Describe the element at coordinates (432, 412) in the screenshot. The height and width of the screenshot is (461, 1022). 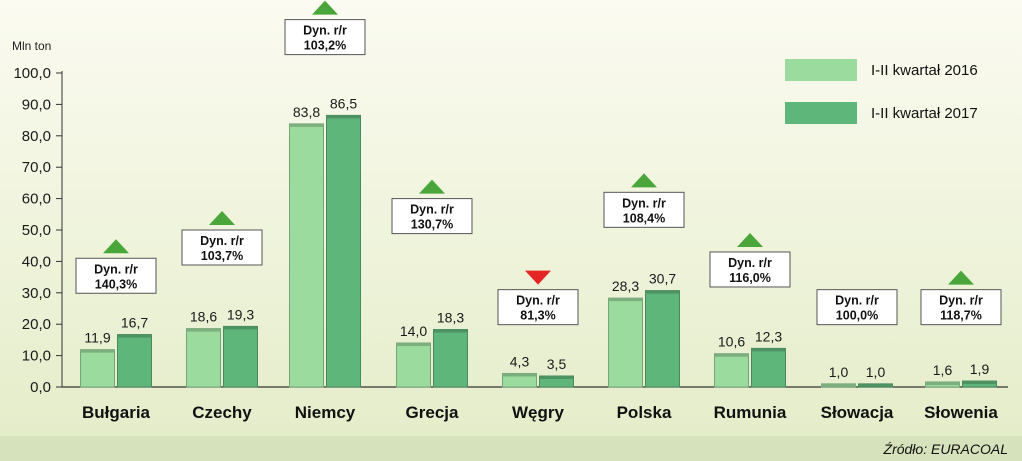
I see `category-label: Grecja` at that location.